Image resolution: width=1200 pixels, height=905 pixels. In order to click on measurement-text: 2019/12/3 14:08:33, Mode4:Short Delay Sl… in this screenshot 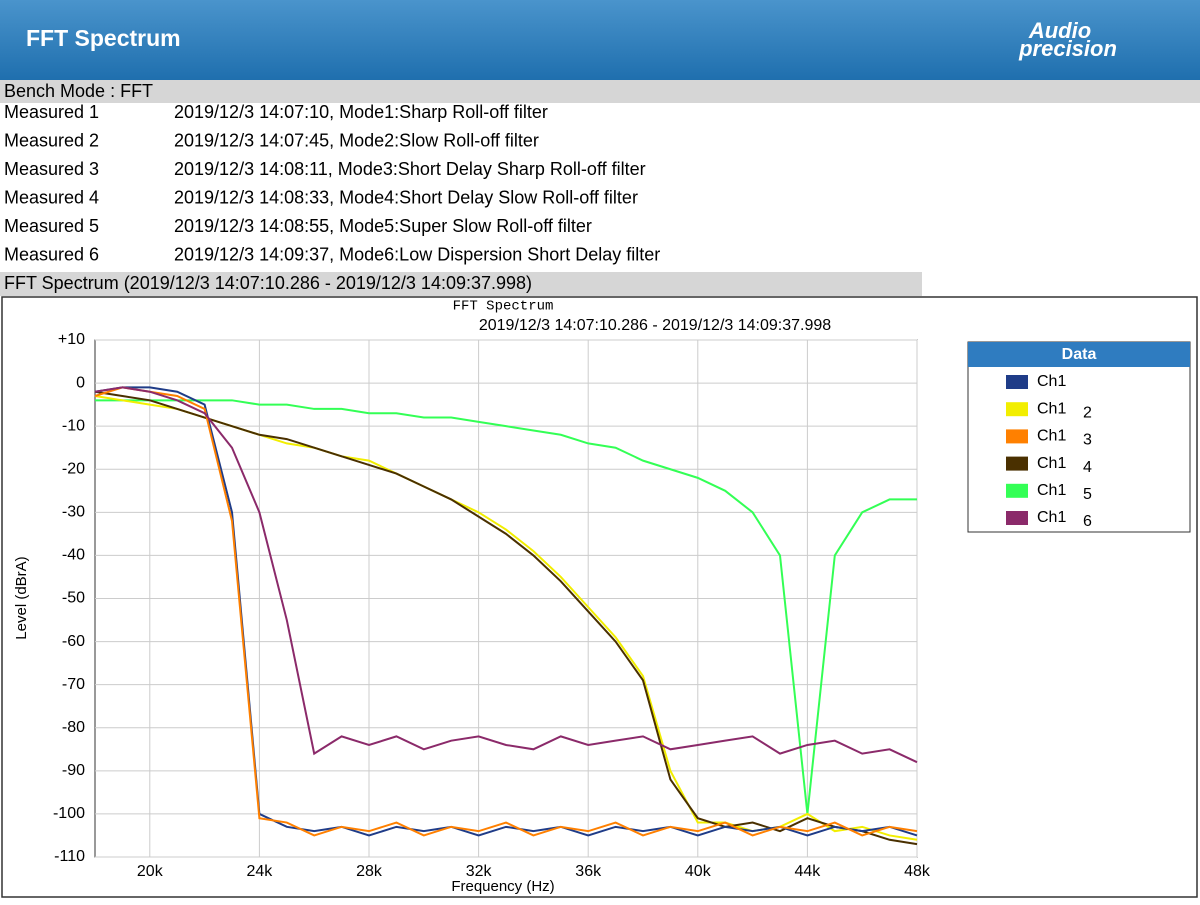, I will do `click(406, 197)`.